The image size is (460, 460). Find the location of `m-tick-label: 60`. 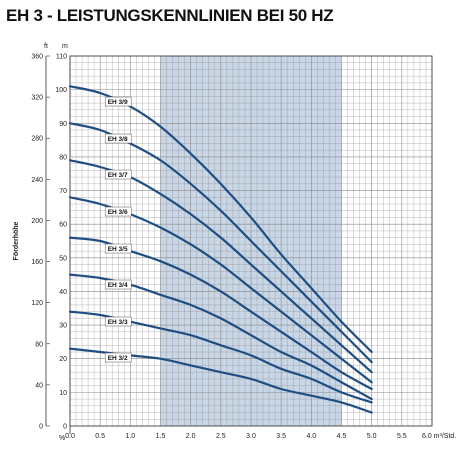

m-tick-label: 60 is located at coordinates (63, 225).